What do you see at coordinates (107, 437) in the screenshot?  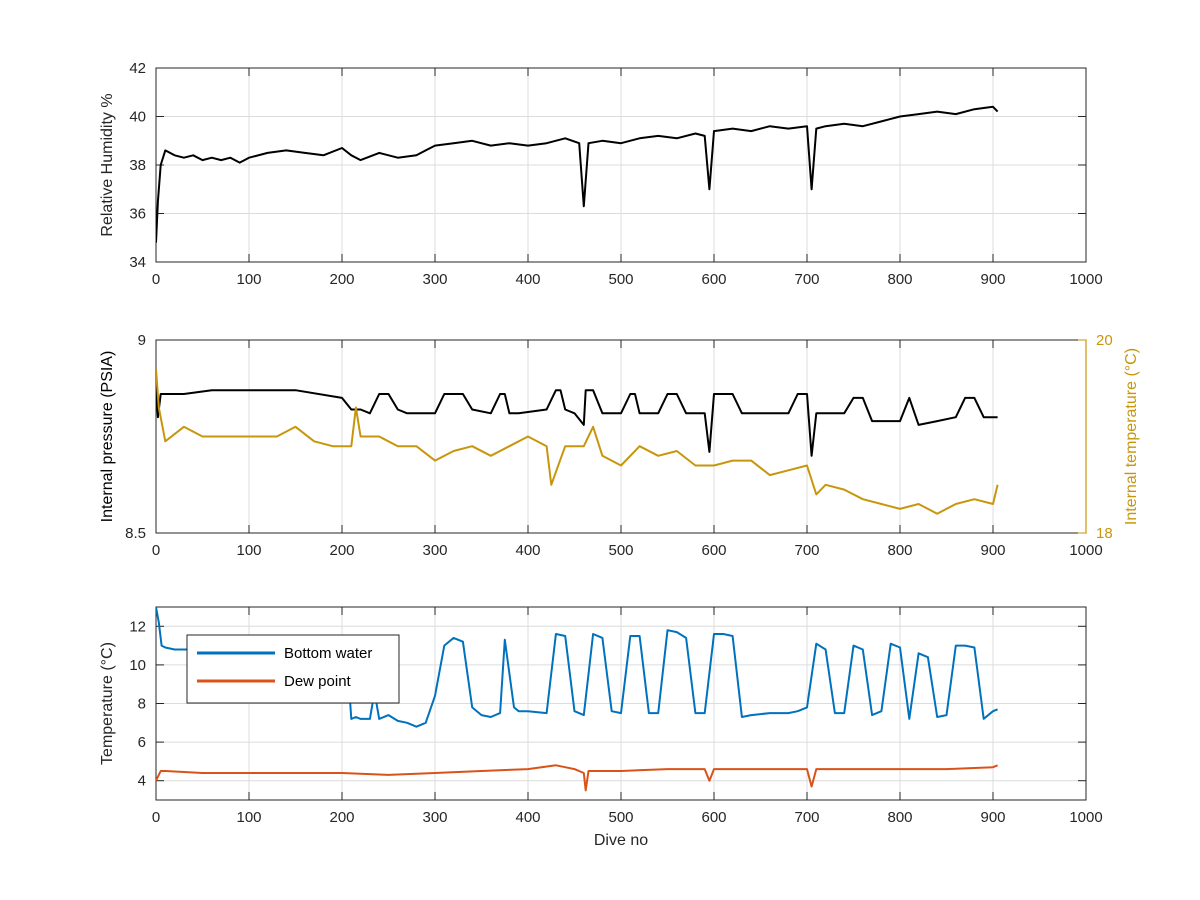 I see `y-axis-label: Internal pressure (PSIA)` at bounding box center [107, 437].